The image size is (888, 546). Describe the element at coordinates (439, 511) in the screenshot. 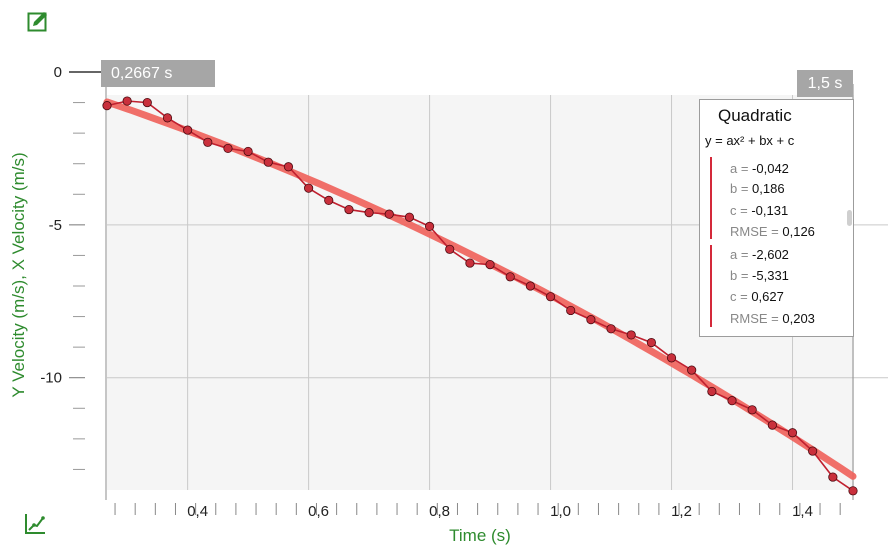

I see `x-tick-label: 0,8` at that location.